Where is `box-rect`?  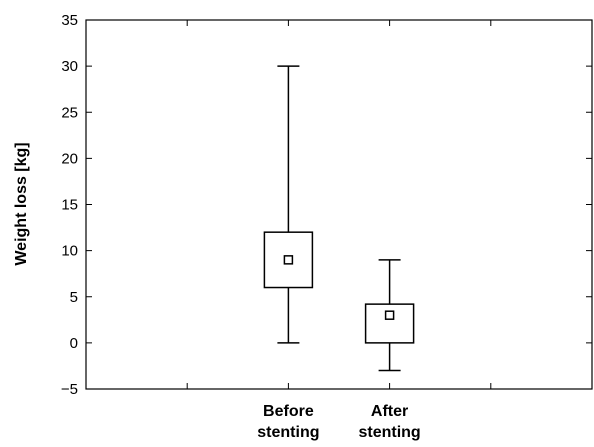
box-rect is located at coordinates (389, 323).